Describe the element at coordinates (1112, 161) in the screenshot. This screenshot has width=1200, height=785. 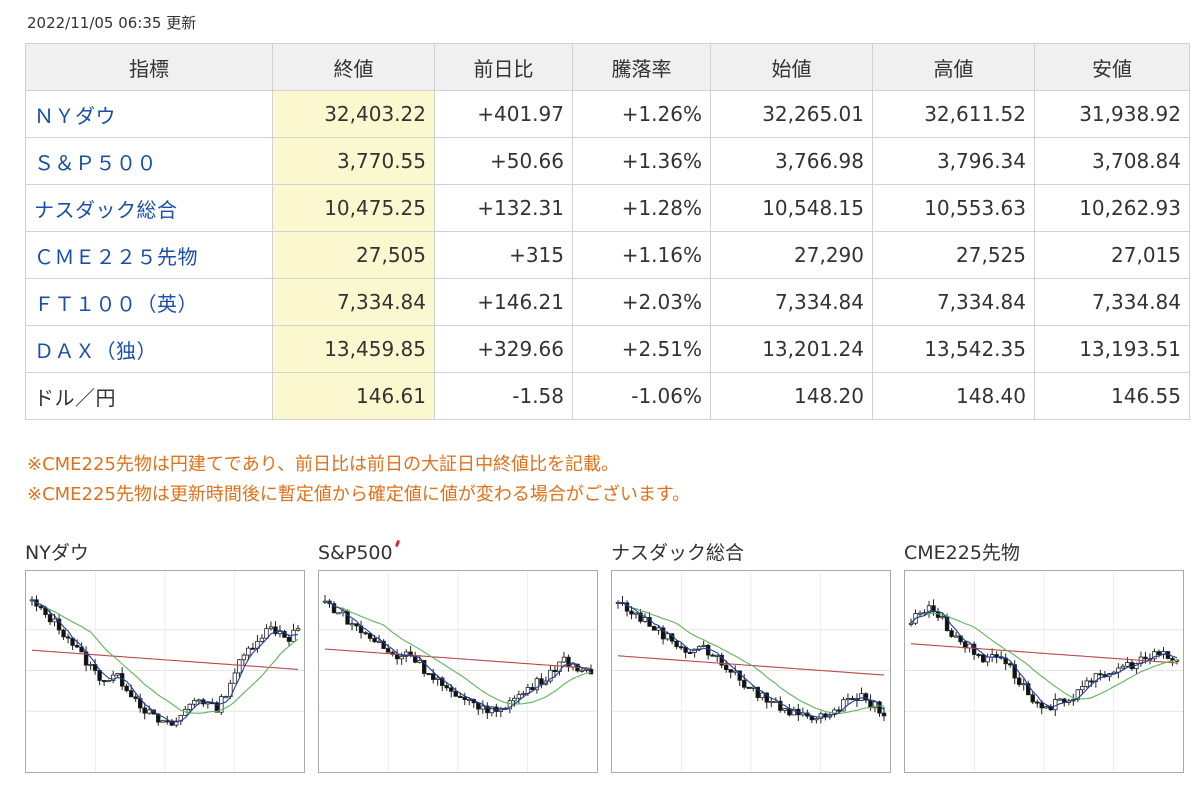
I see `cell-low: 3,708.84` at that location.